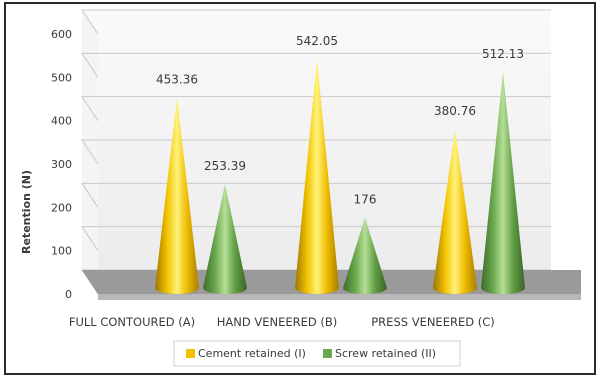  I want to click on legend-swatch-screw, so click(327, 353).